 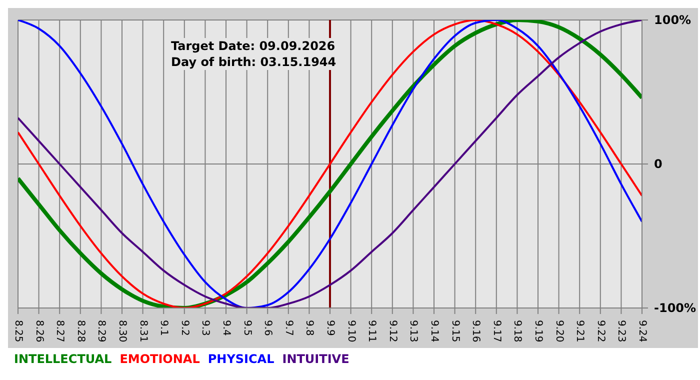 What do you see at coordinates (675, 308) in the screenshot?
I see `y-tick-label: -100%` at bounding box center [675, 308].